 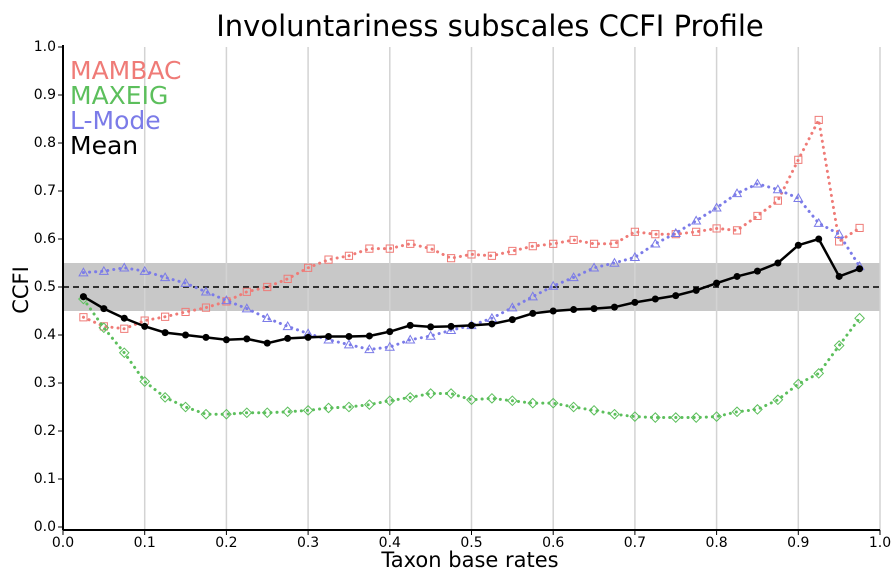 I want to click on y-tick-label: 0.5, so click(x=45, y=287).